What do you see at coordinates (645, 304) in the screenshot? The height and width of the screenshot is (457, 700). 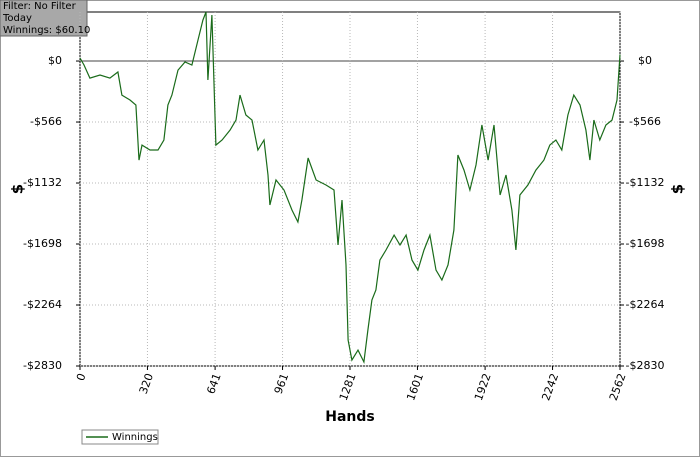 I see `y-tick-label-right: -$2264` at bounding box center [645, 304].